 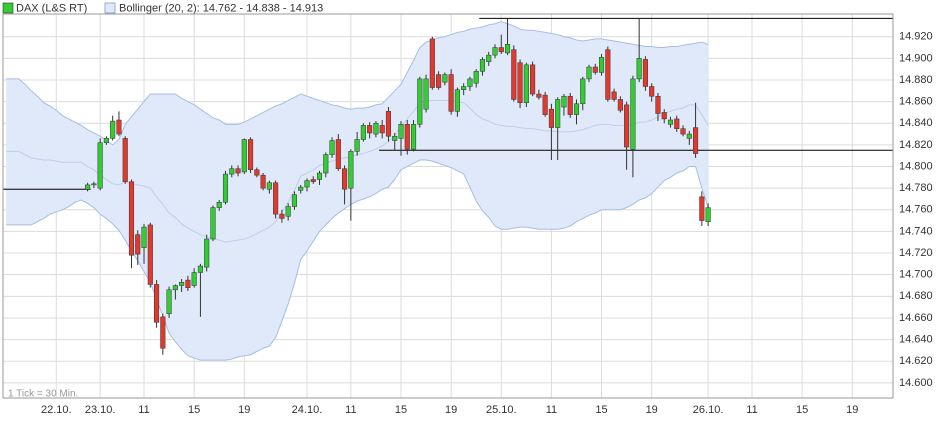 I want to click on x-tick-label: 22.10., so click(x=56, y=410).